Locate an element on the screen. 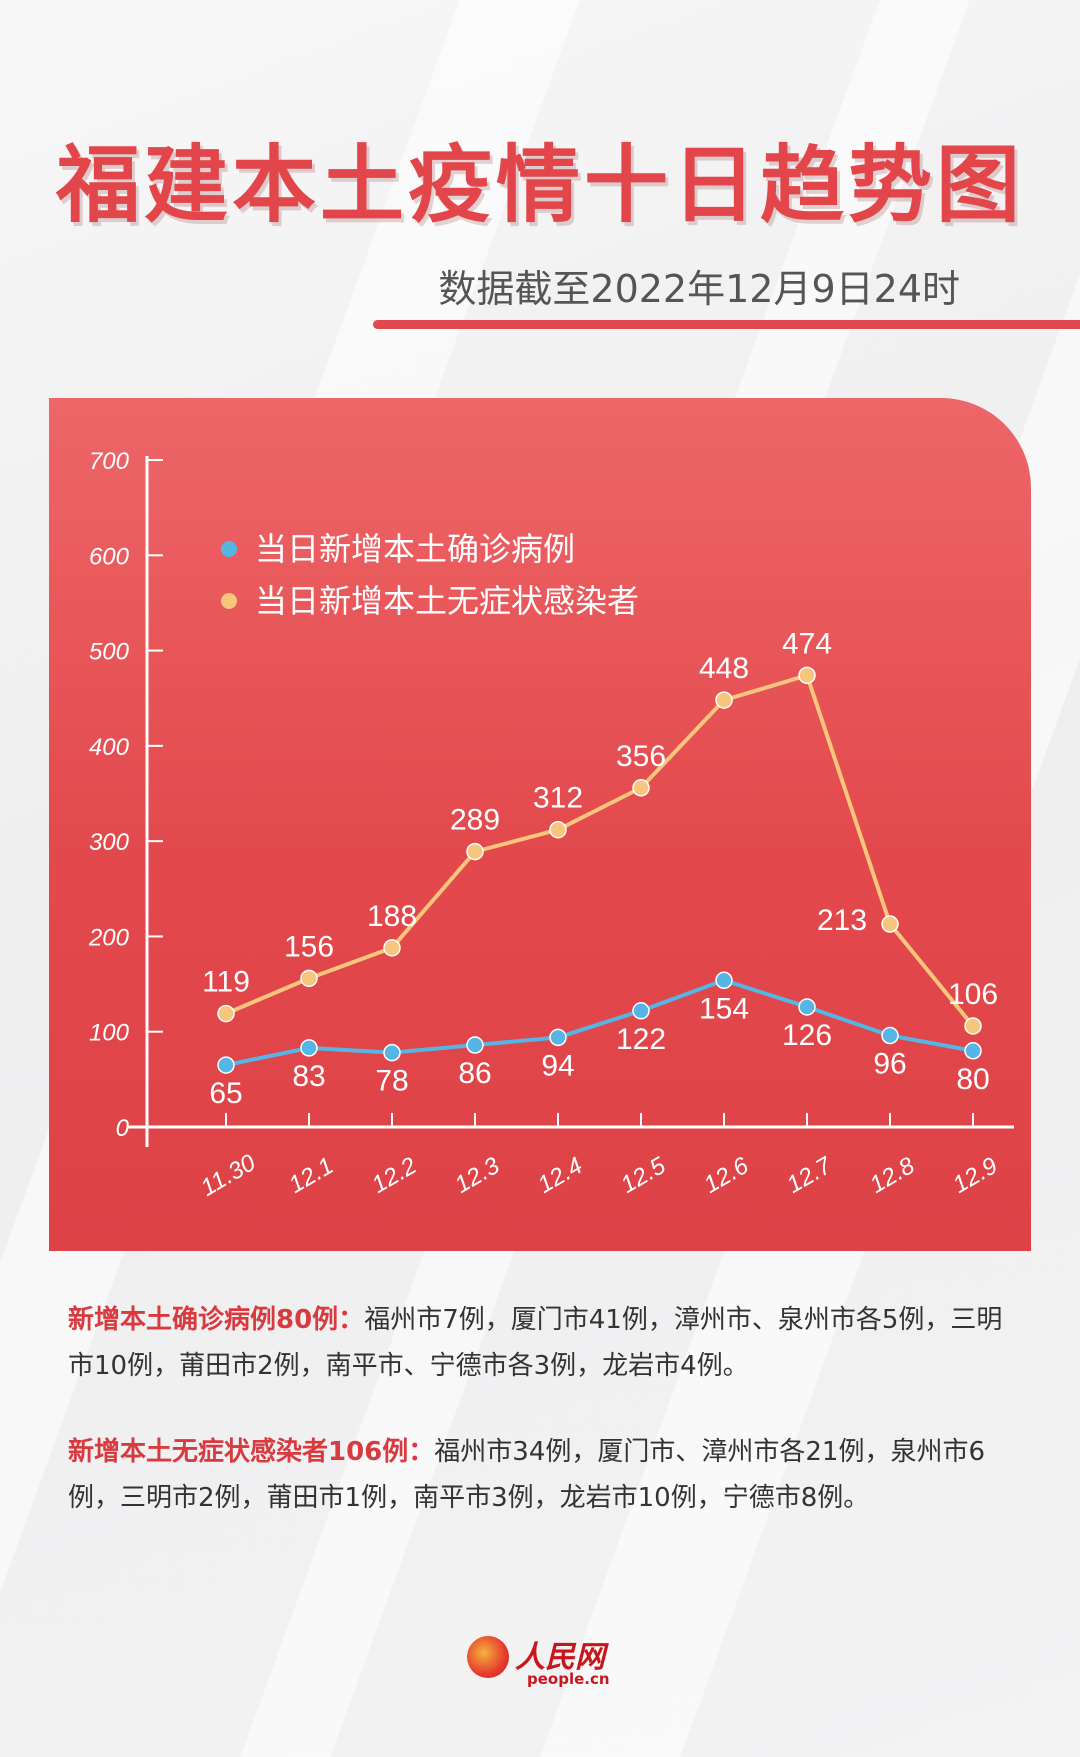  asymptomatic-data-label: 289 is located at coordinates (475, 820).